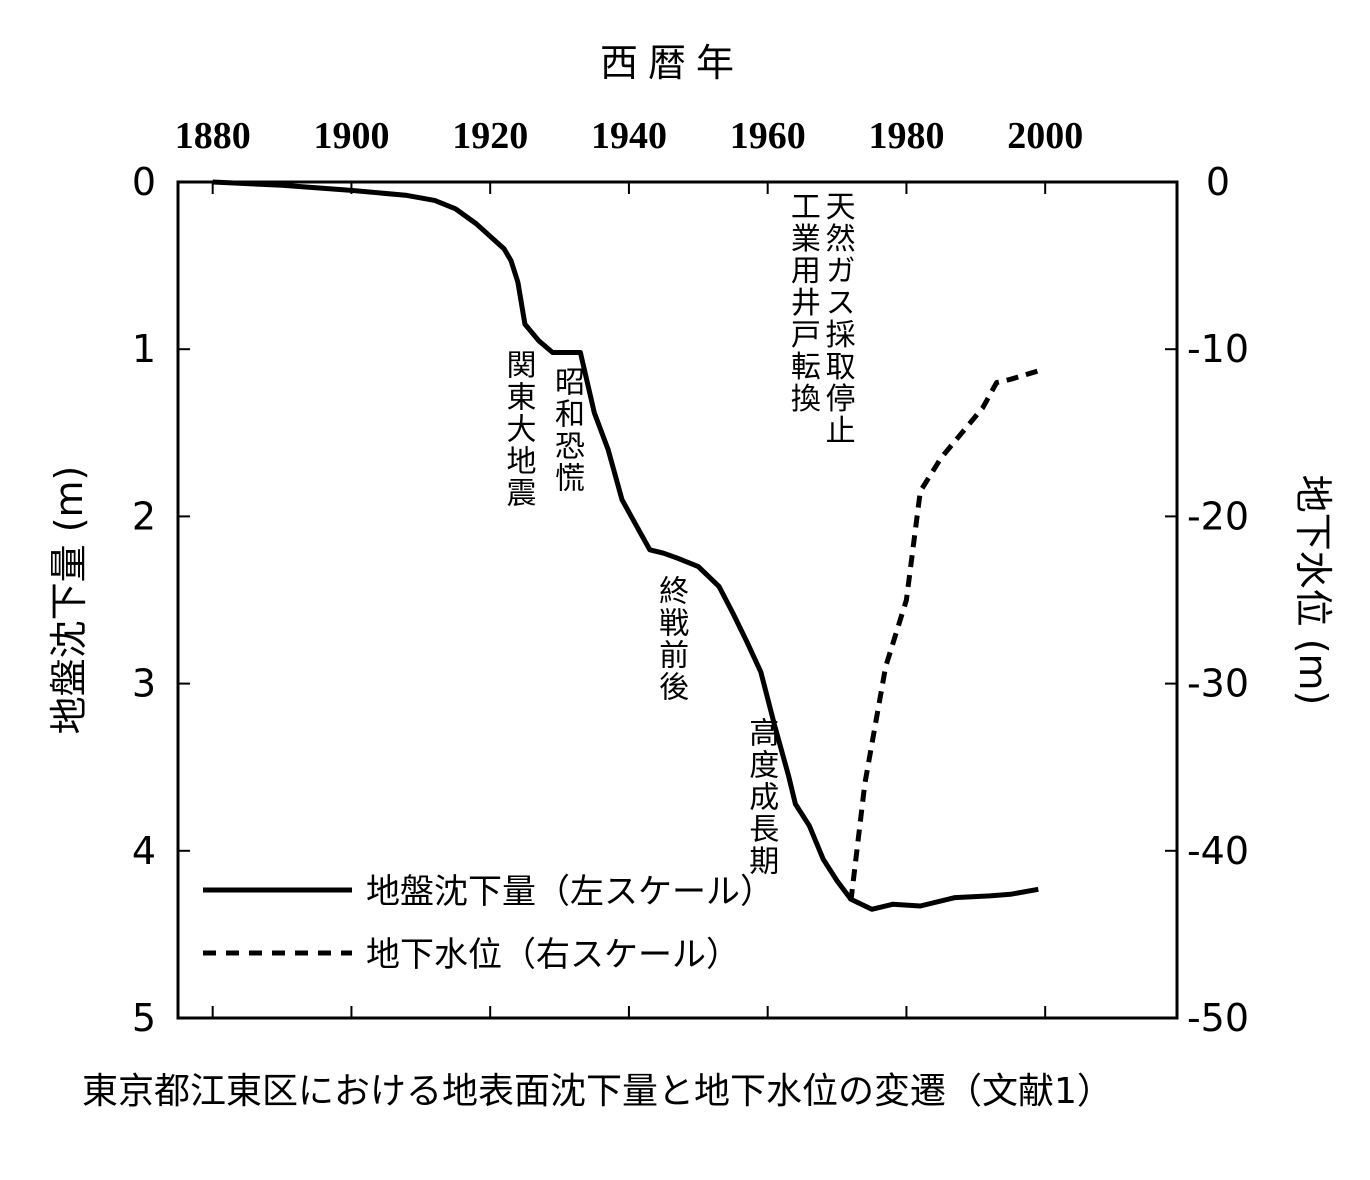 This screenshot has width=1370, height=1180. What do you see at coordinates (1045, 136) in the screenshot?
I see `x-tick-label: 2000` at bounding box center [1045, 136].